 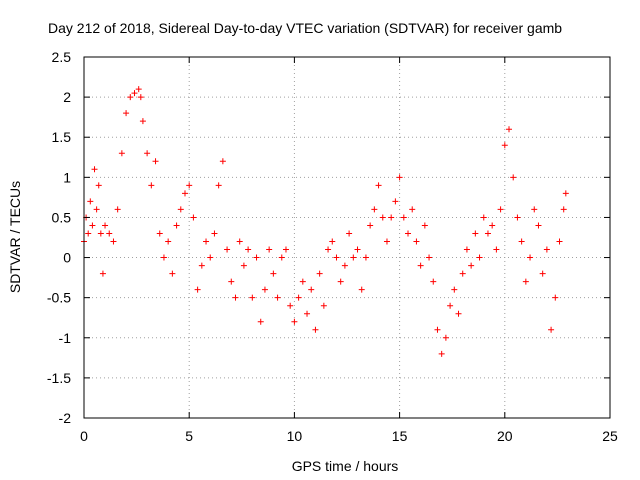 What do you see at coordinates (610, 436) in the screenshot?
I see `x-tick-label: 25` at bounding box center [610, 436].